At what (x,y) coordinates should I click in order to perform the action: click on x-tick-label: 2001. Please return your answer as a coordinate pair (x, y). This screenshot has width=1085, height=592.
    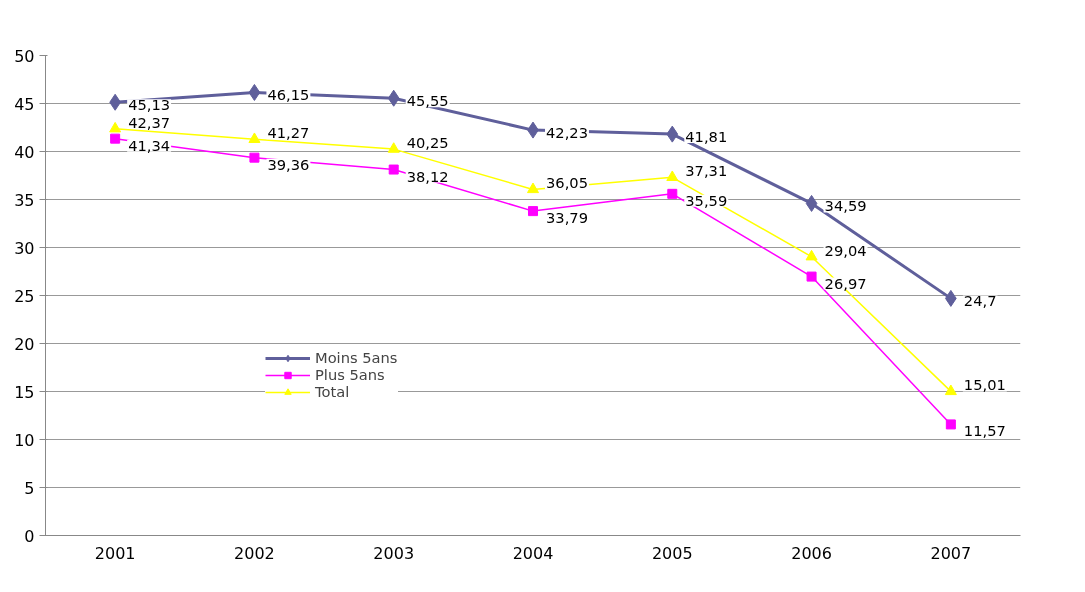
    Looking at the image, I should click on (115, 553).